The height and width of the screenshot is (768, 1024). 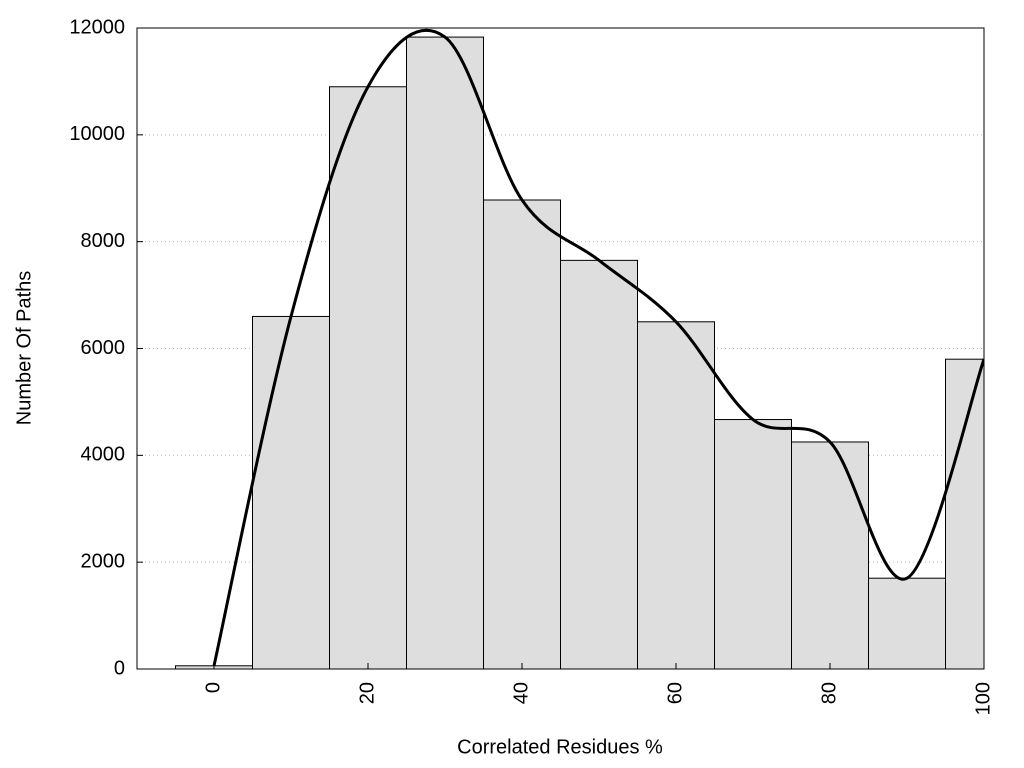 What do you see at coordinates (521, 693) in the screenshot?
I see `x-tick-label: 40` at bounding box center [521, 693].